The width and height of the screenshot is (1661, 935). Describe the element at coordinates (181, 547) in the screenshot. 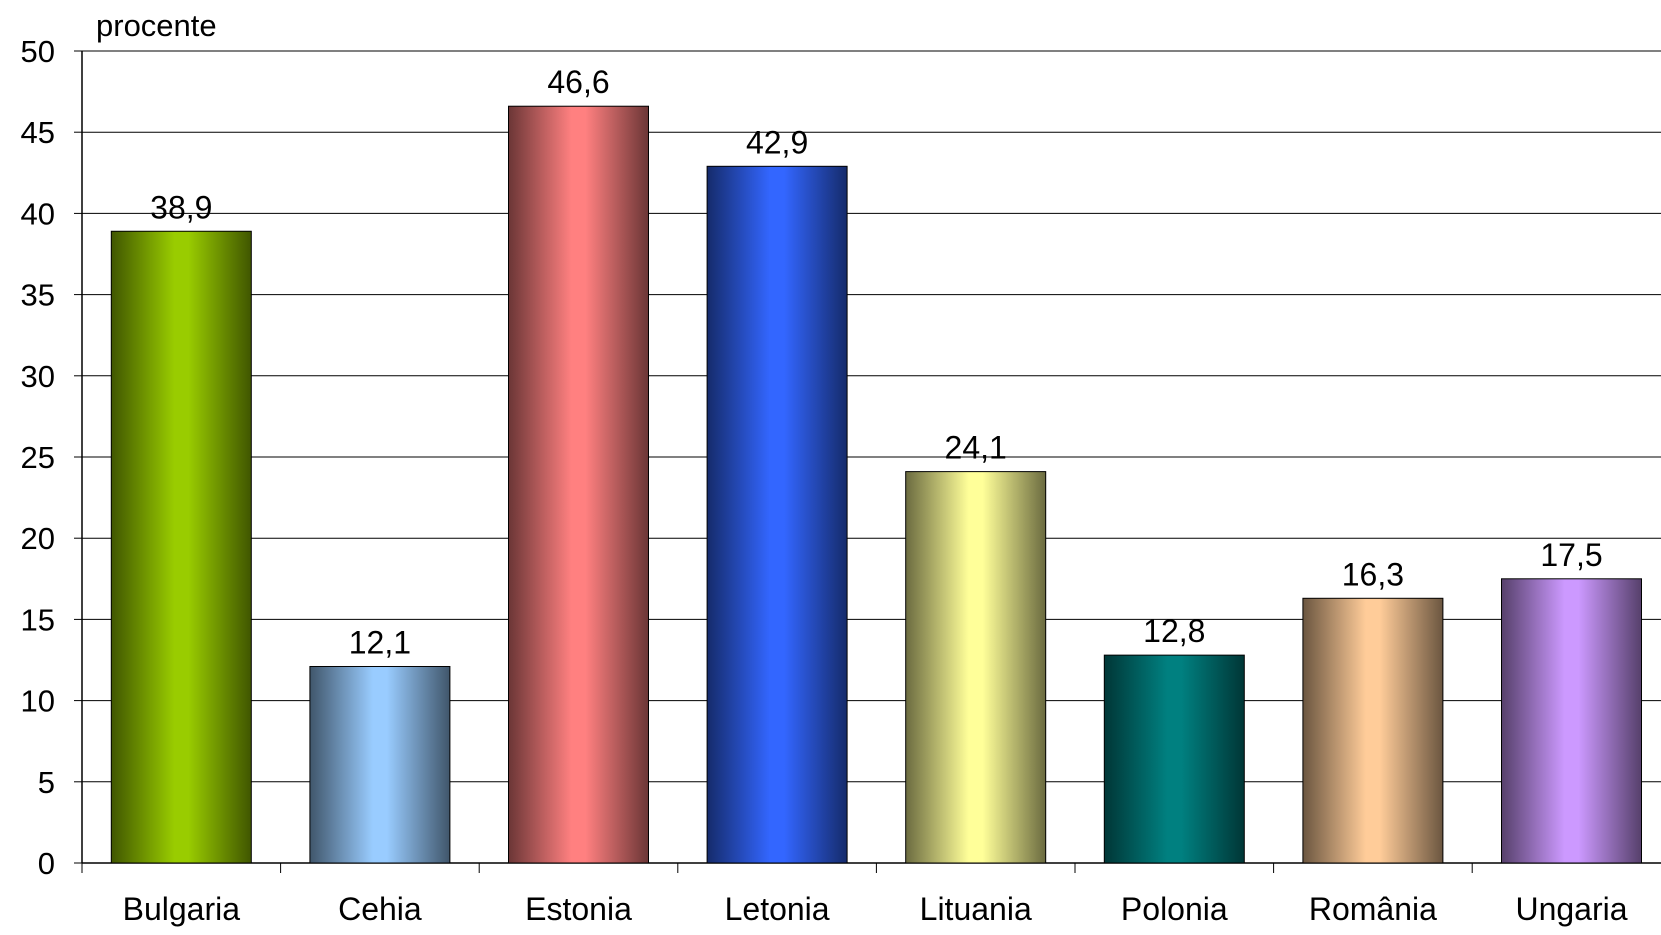

I see `bar-bulgaria` at that location.